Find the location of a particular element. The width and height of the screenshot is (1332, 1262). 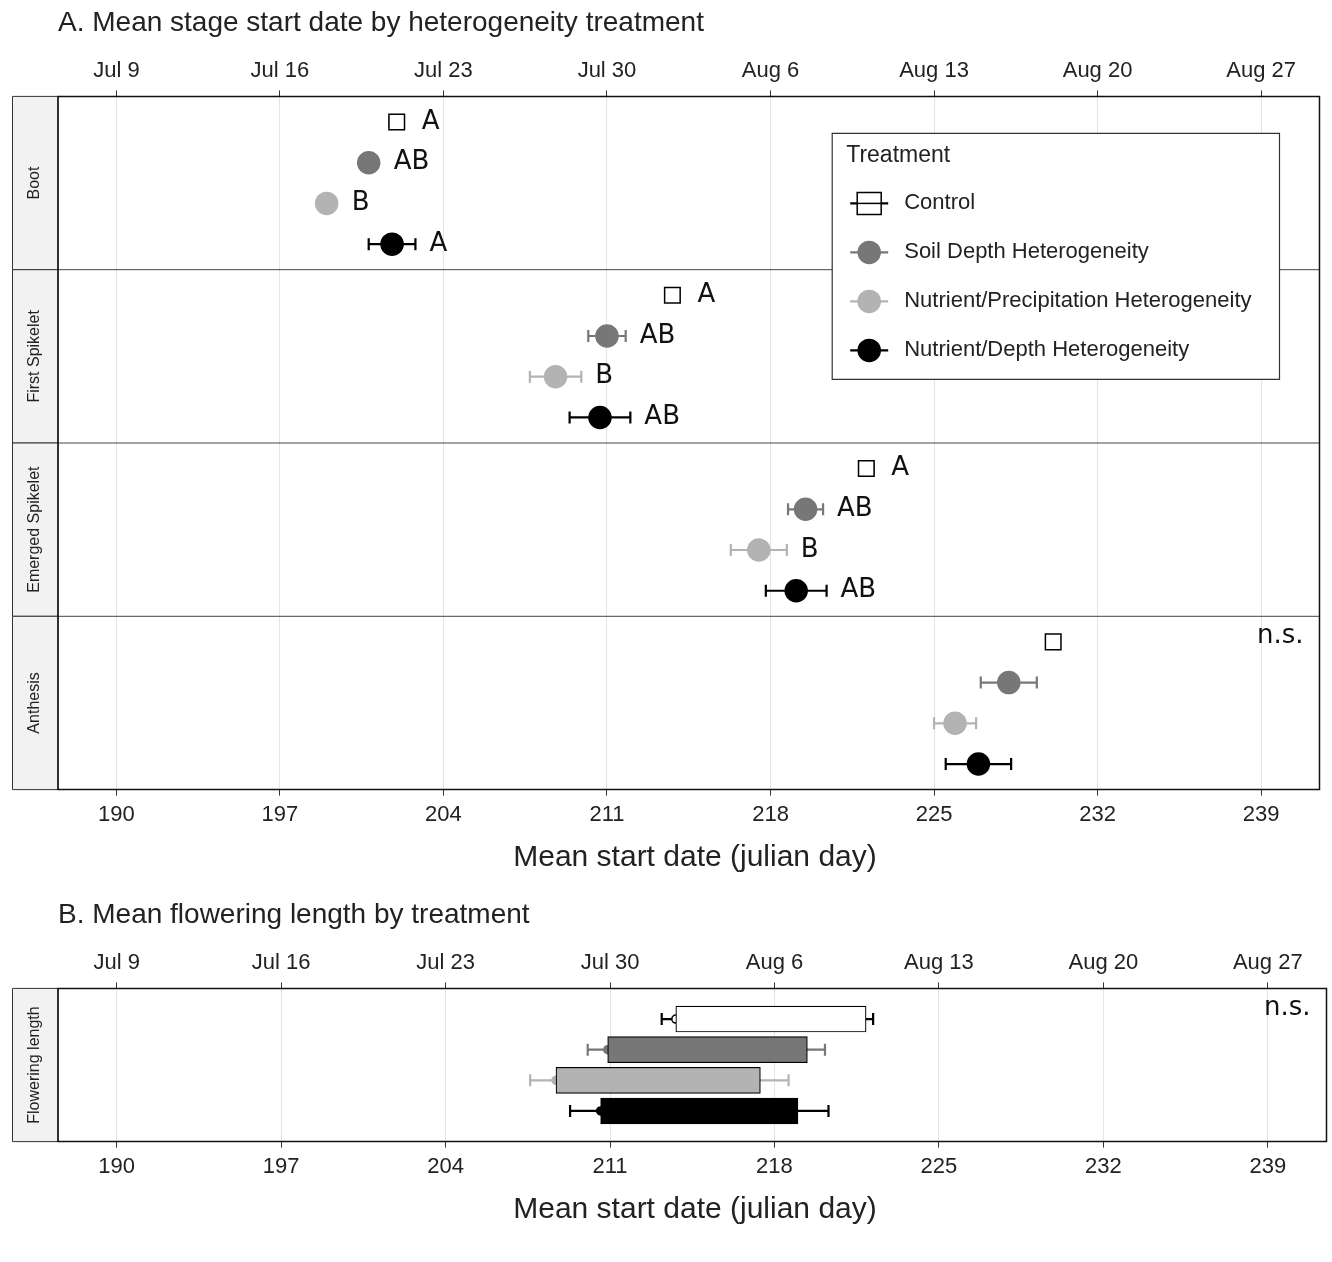

y-tick-label: Emerged Spikelet is located at coordinates (34, 529).